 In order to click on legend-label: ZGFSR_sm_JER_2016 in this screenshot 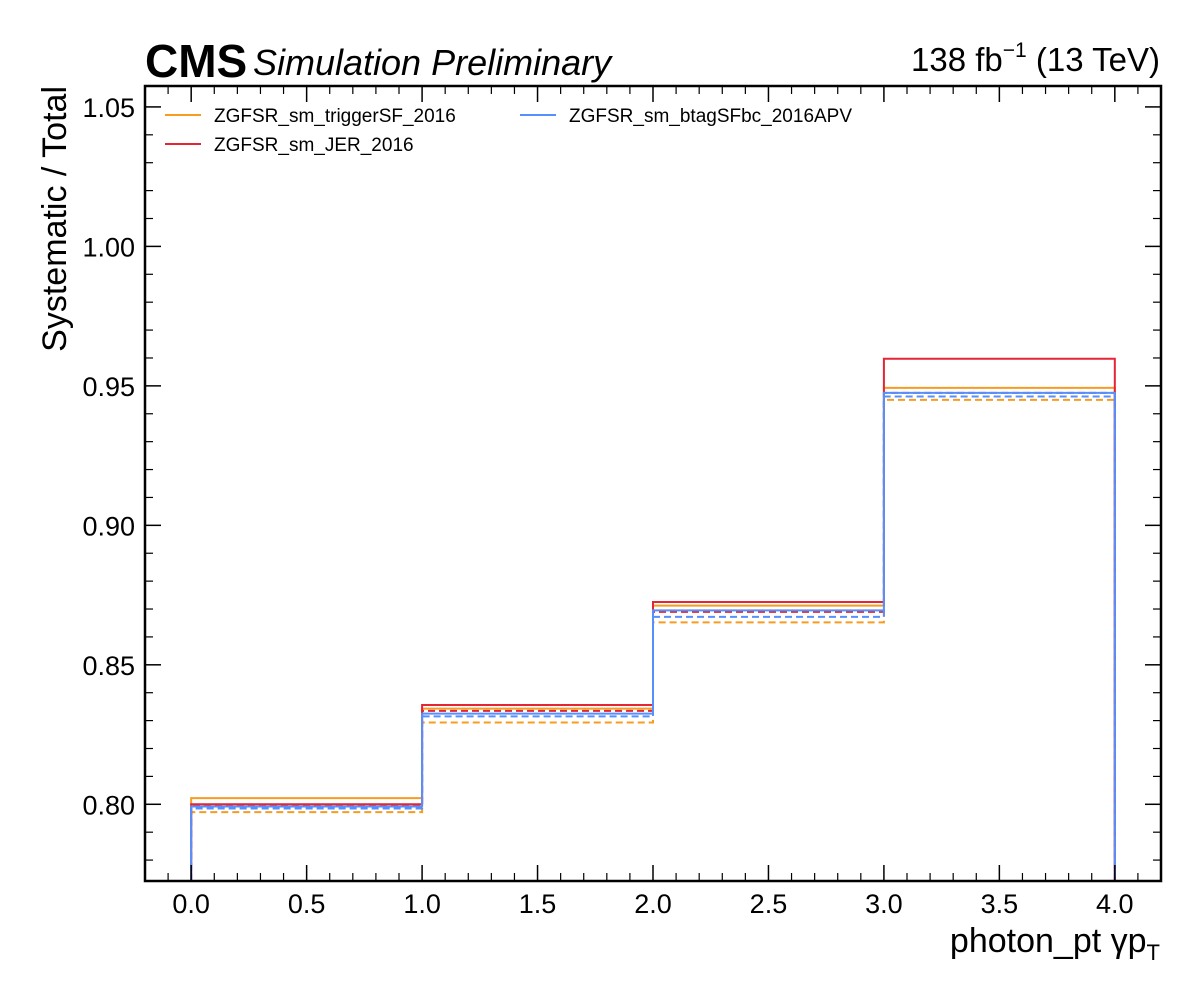, I will do `click(314, 145)`.